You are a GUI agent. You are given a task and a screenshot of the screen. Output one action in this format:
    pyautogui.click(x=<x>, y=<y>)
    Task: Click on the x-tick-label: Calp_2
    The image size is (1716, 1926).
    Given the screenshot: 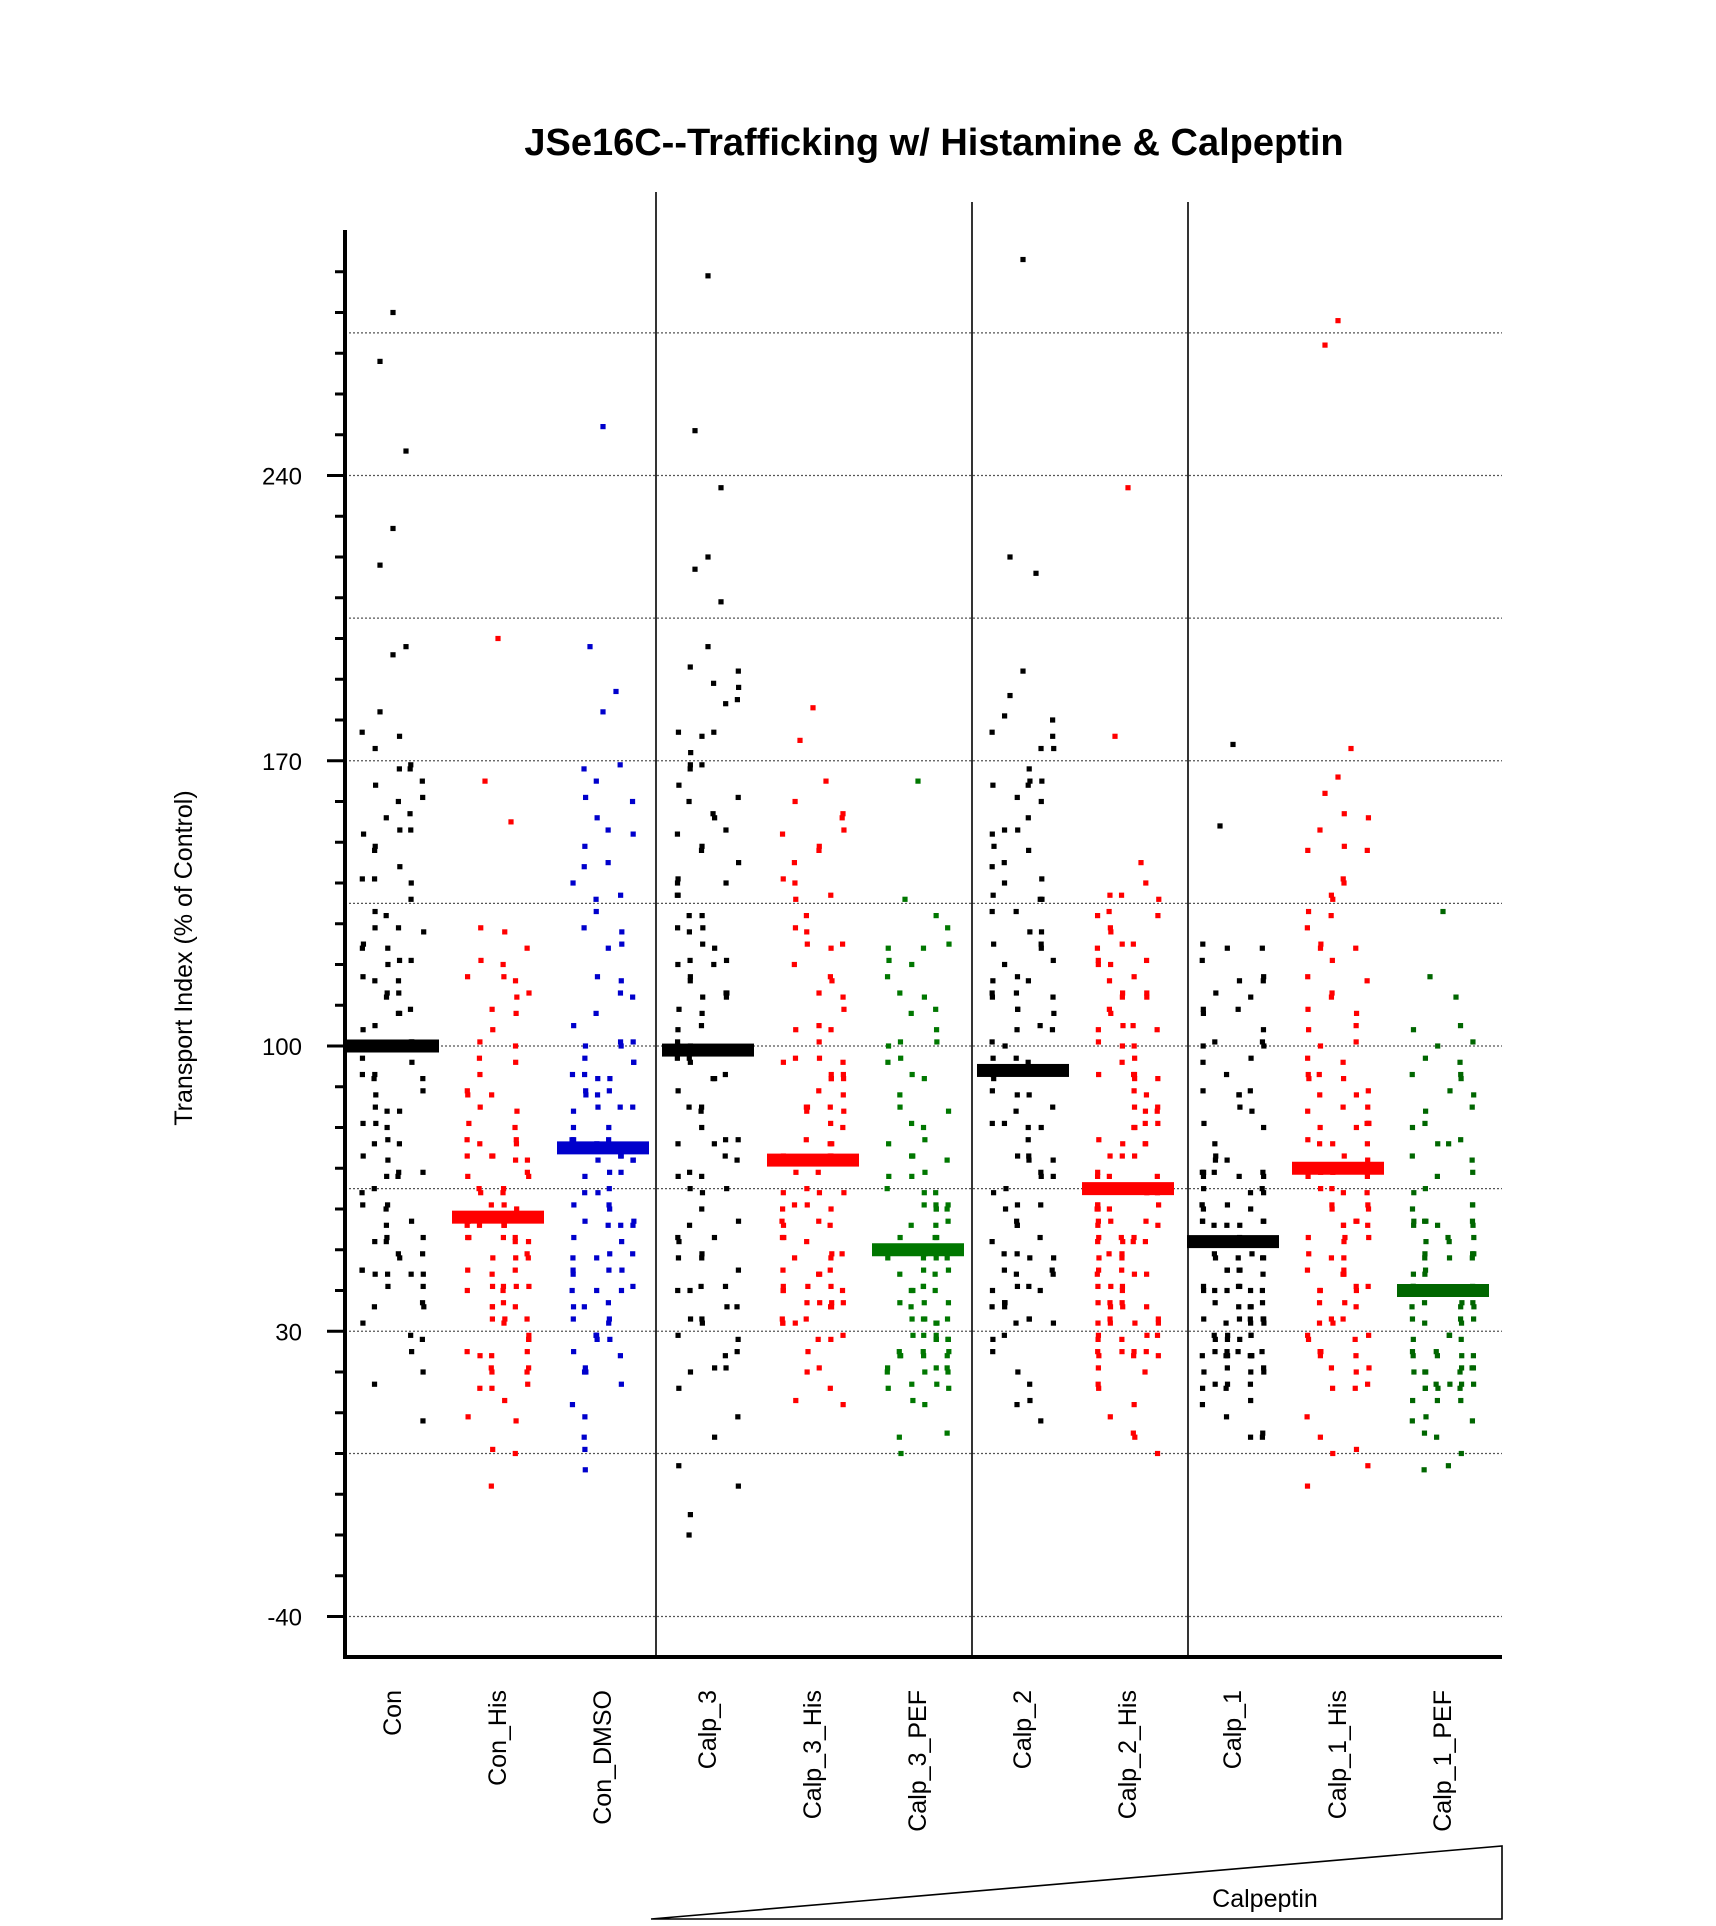 What is the action you would take?
    pyautogui.click(x=1023, y=1729)
    